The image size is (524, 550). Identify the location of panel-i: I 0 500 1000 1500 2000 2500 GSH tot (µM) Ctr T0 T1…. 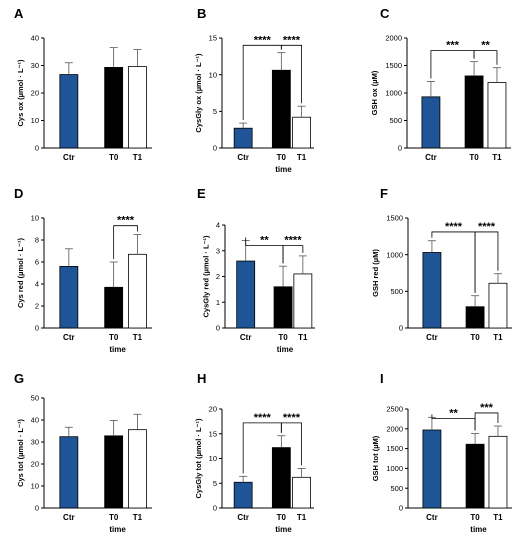
(441, 452).